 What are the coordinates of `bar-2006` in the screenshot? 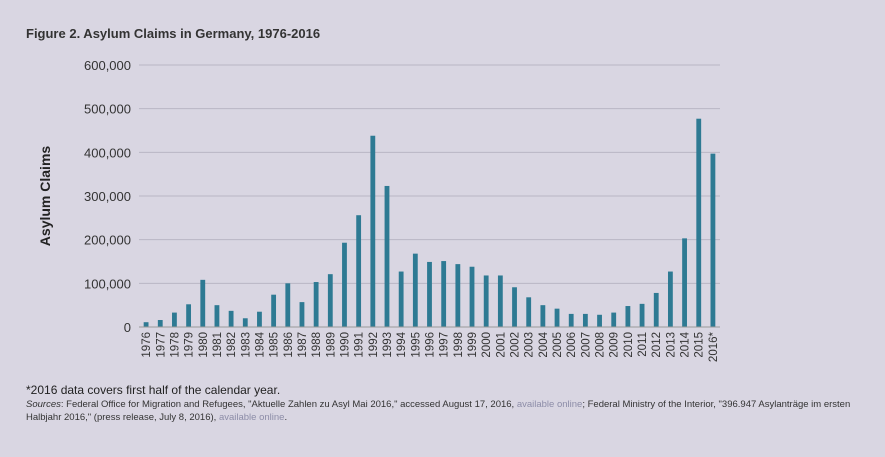 It's located at (571, 320).